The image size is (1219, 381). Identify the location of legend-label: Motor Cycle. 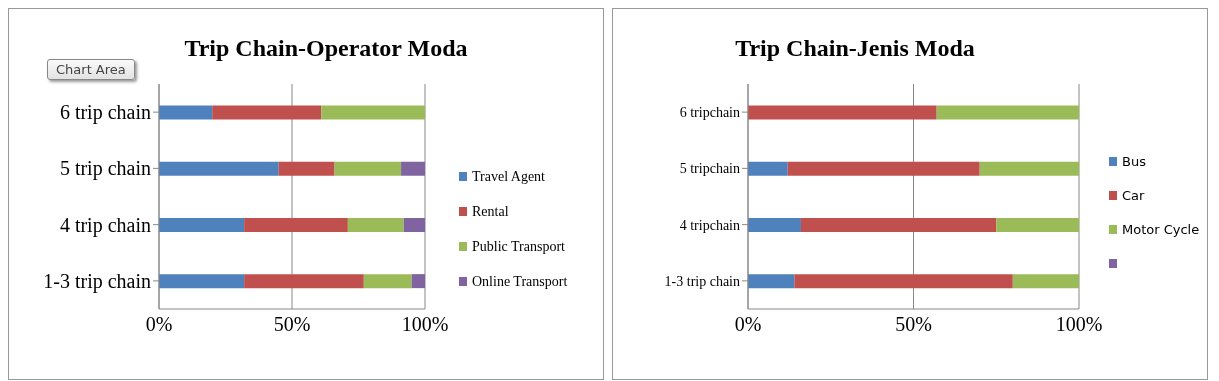
(1161, 229).